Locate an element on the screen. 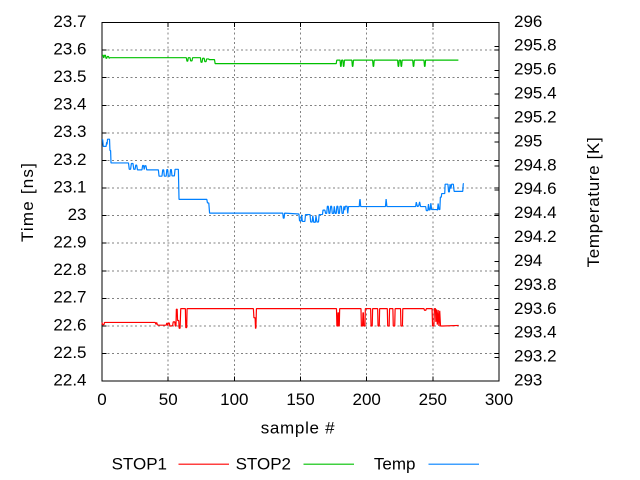 This screenshot has height=480, width=640. svg-text: 294.4 is located at coordinates (535, 212).